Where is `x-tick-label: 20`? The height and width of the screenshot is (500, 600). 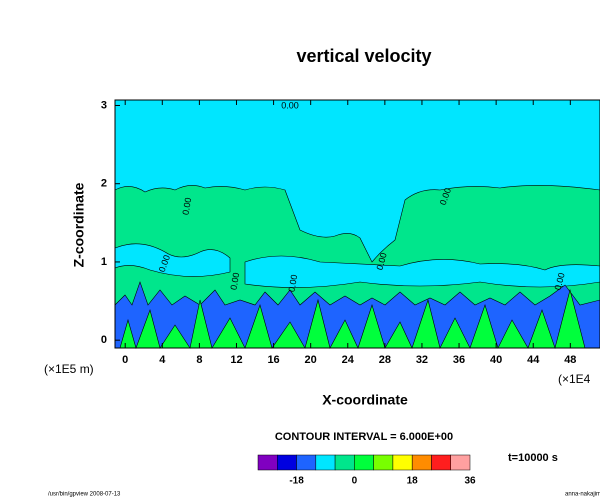
x-tick-label: 20 is located at coordinates (311, 360).